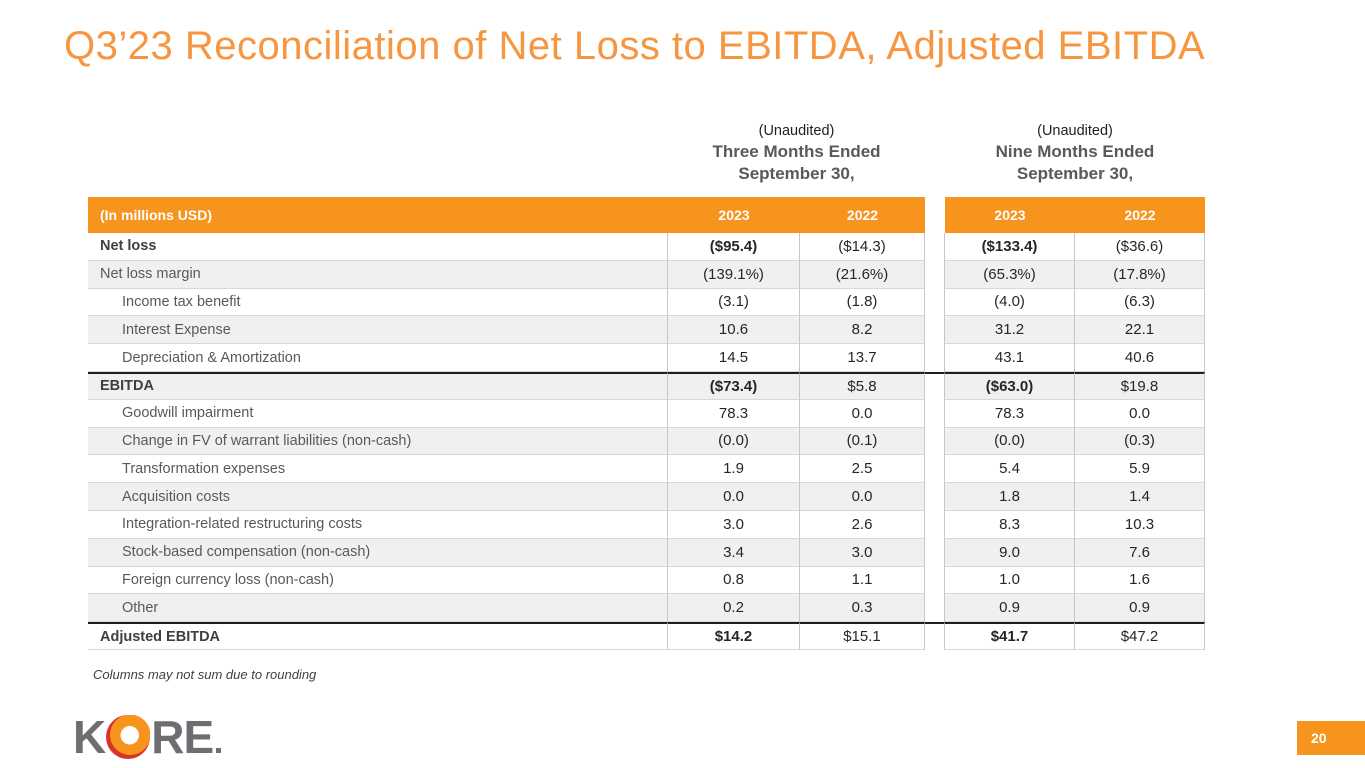 This screenshot has height=768, width=1365. I want to click on cell-value: 2.5, so click(862, 469).